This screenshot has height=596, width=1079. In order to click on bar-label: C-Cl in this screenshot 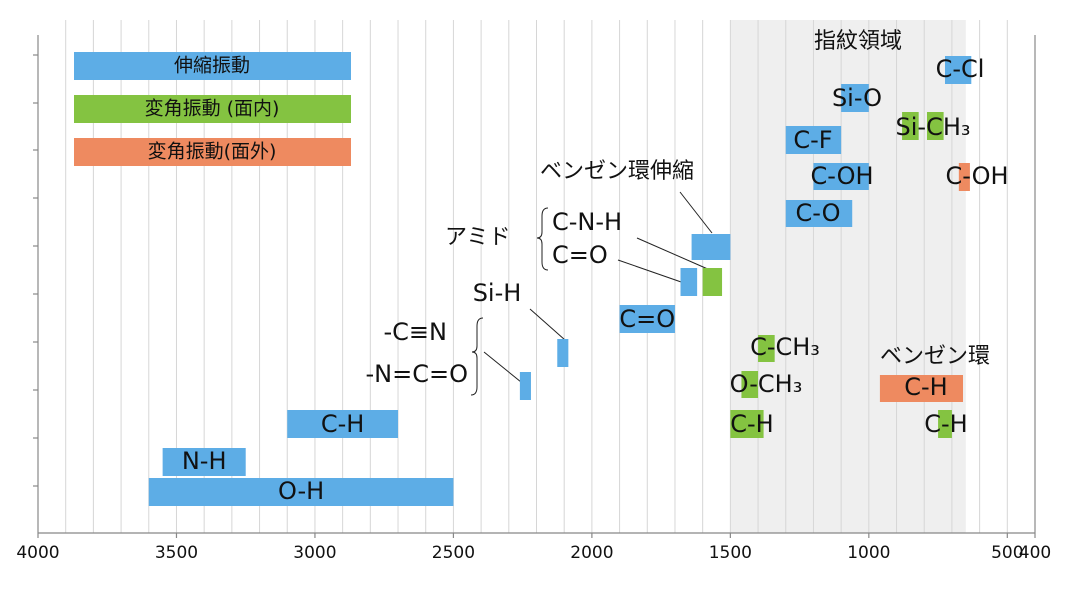, I will do `click(960, 69)`.